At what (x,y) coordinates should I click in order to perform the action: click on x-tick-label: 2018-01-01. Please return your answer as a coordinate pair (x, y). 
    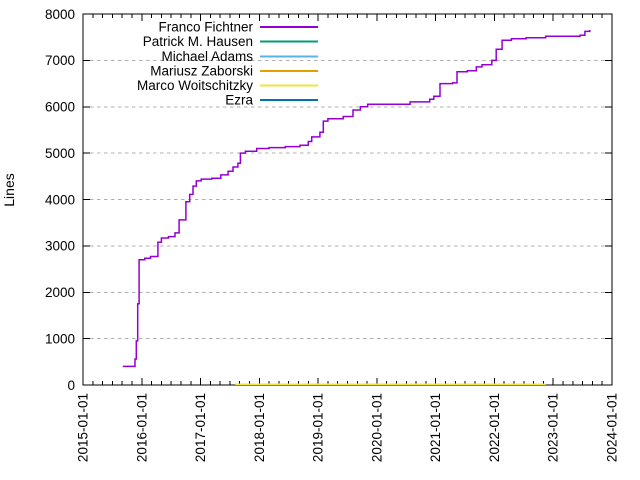
    Looking at the image, I should click on (259, 427).